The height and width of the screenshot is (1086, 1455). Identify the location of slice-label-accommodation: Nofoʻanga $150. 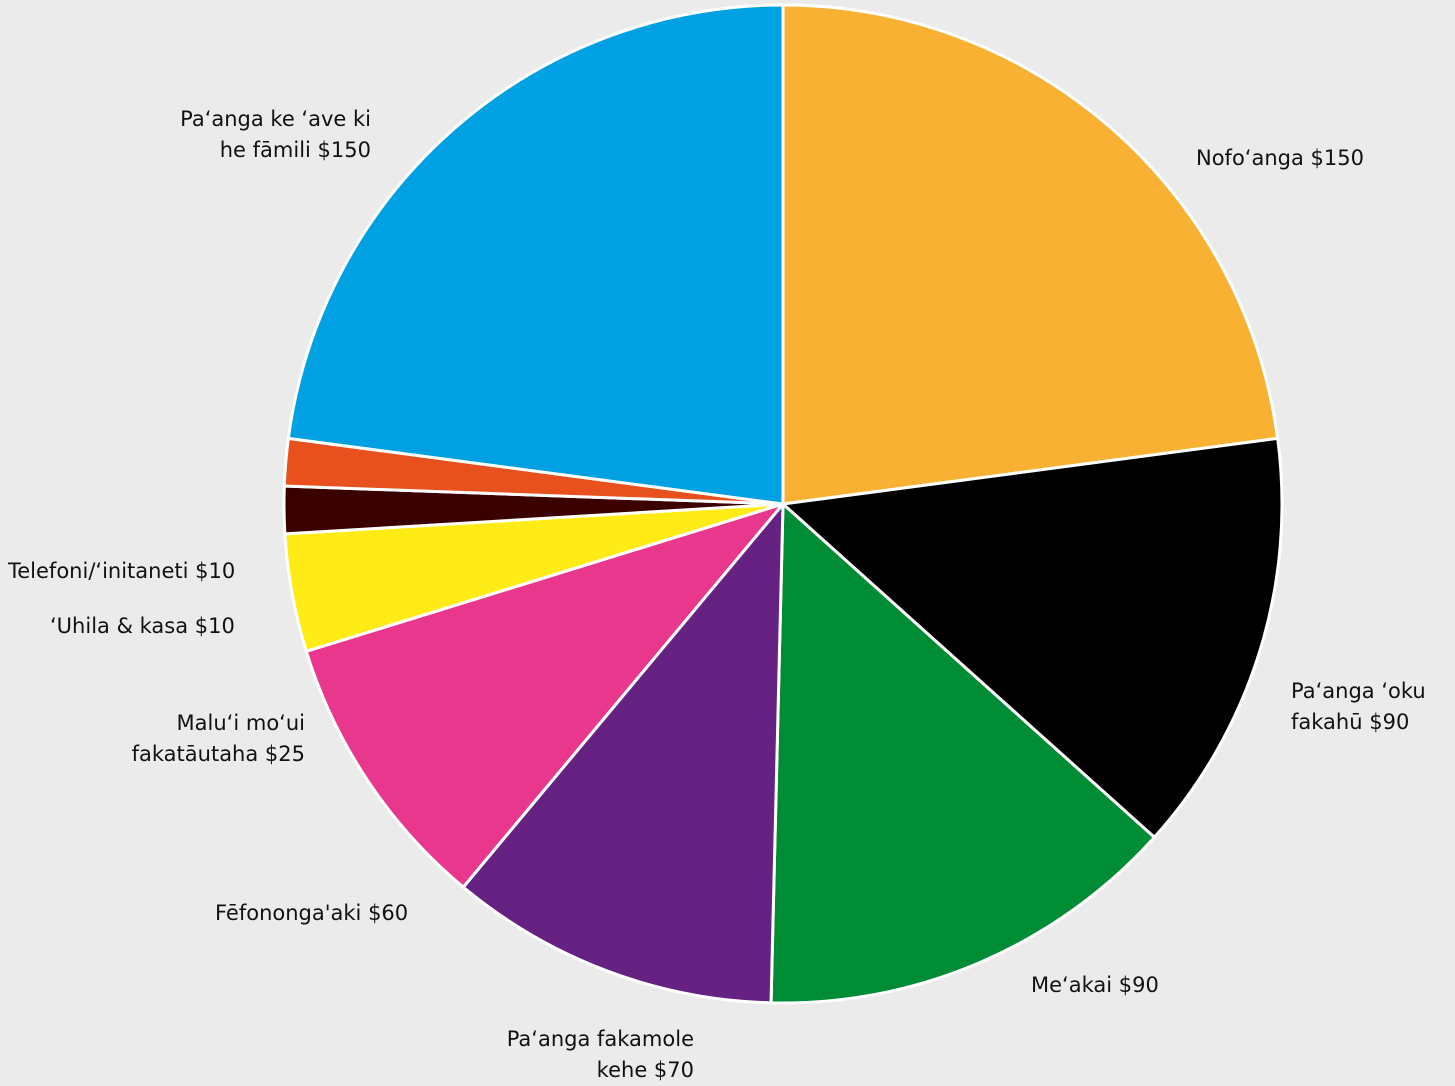
(1280, 158).